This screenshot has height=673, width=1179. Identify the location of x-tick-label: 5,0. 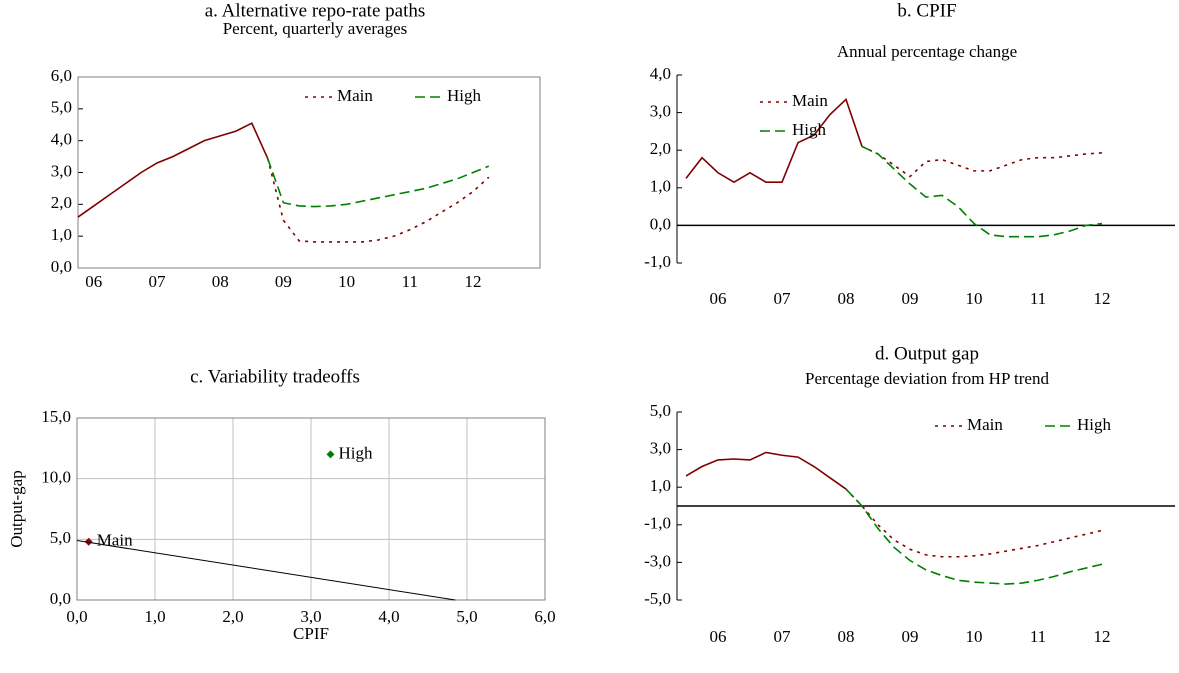
(466, 616).